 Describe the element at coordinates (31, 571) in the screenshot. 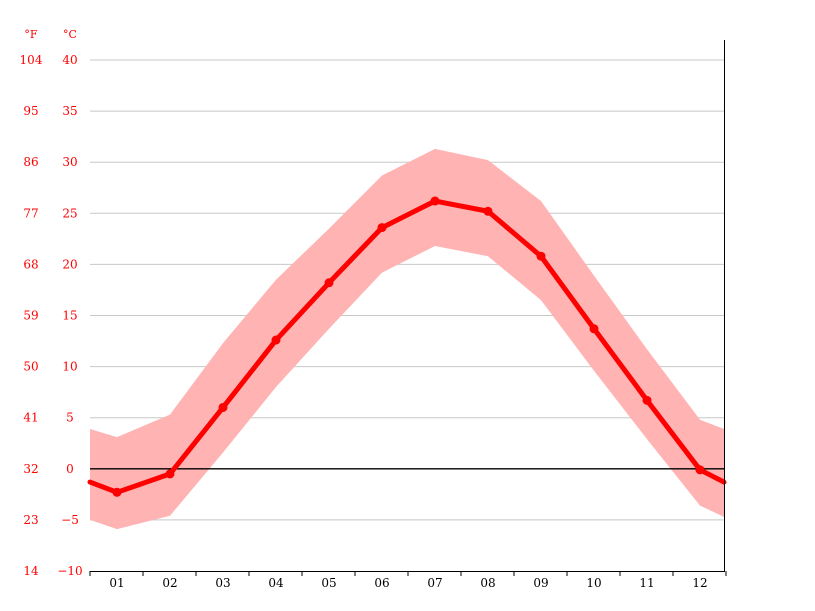

I see `y-tick-label-fahrenheit: 14` at that location.